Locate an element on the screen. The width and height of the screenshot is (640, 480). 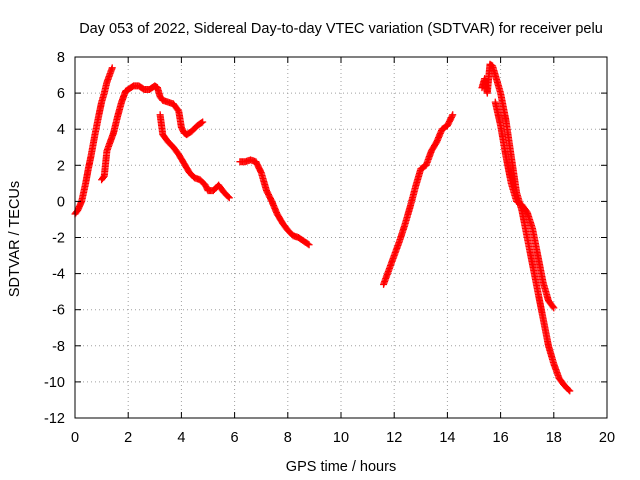
y-tick-label: -10 is located at coordinates (54, 383).